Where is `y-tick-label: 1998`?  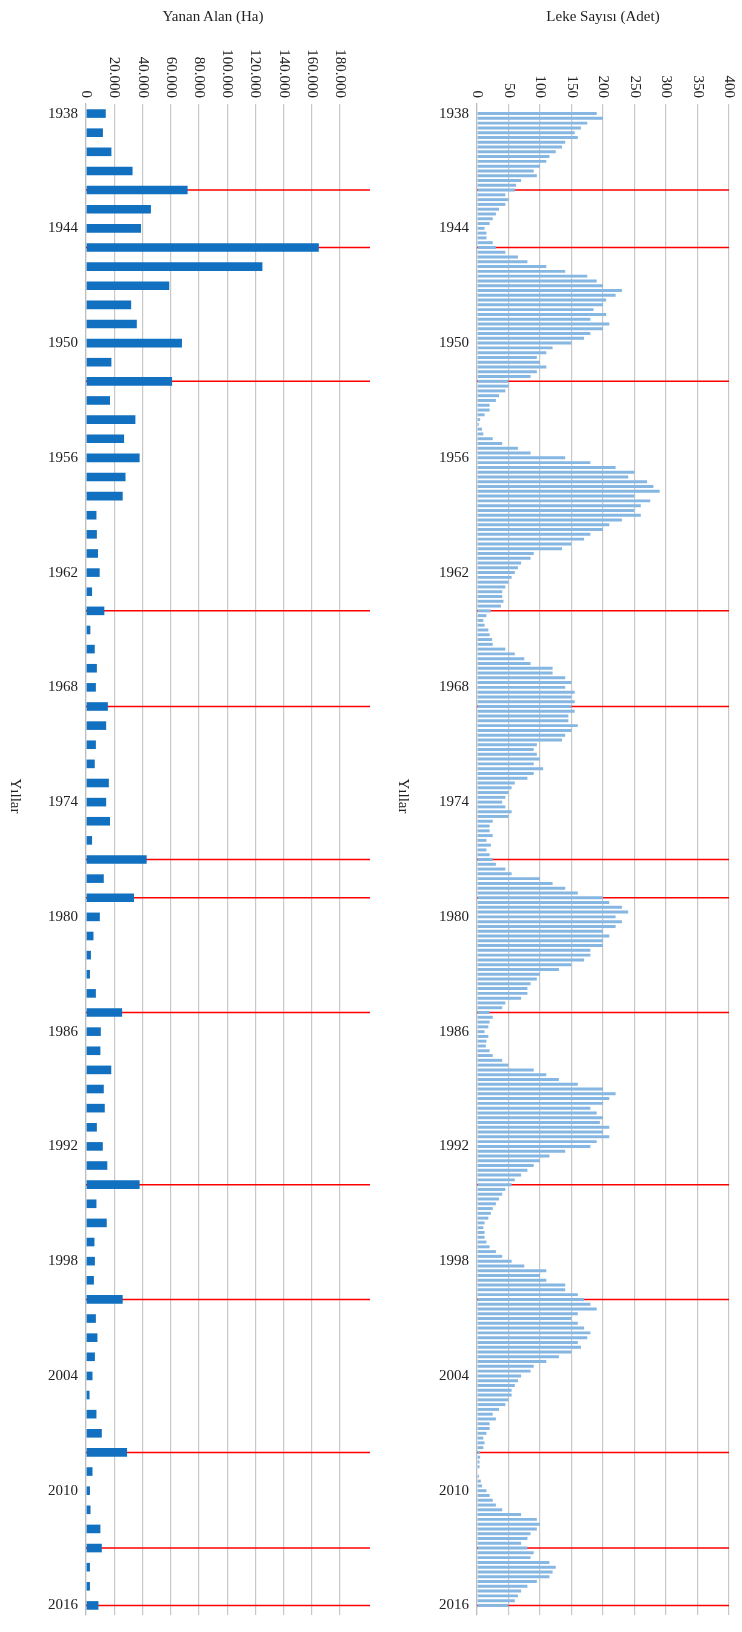 y-tick-label: 1998 is located at coordinates (63, 1260).